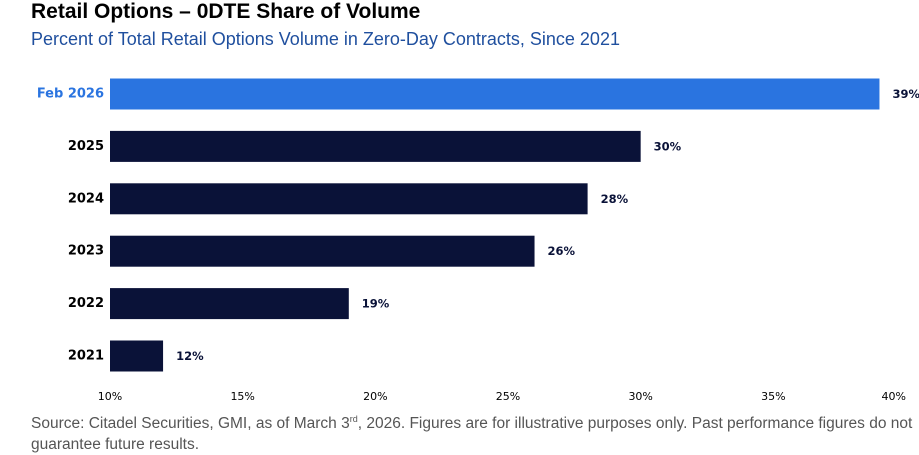  What do you see at coordinates (322, 251) in the screenshot?
I see `bar-2023` at bounding box center [322, 251].